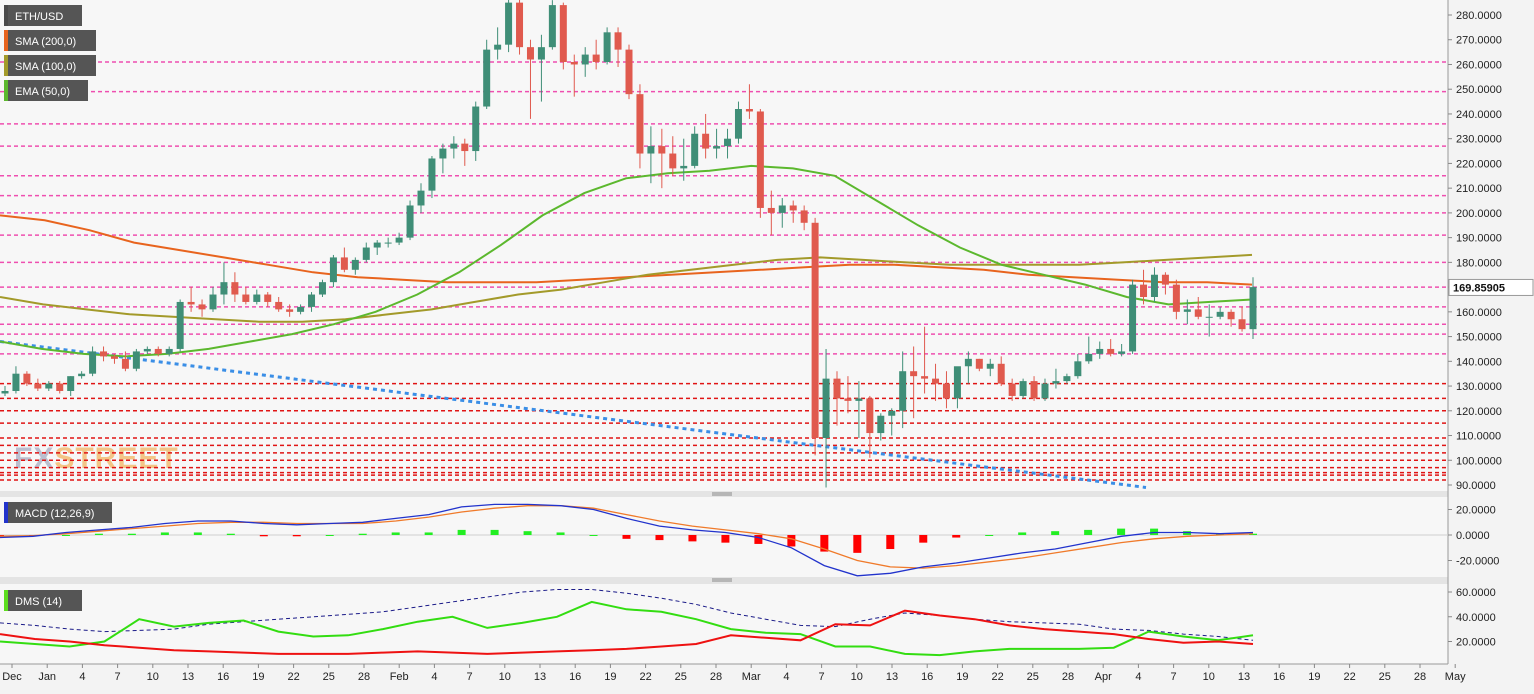  Describe the element at coordinates (46, 90) in the screenshot. I see `legend-item: EMA (50,0)` at that location.